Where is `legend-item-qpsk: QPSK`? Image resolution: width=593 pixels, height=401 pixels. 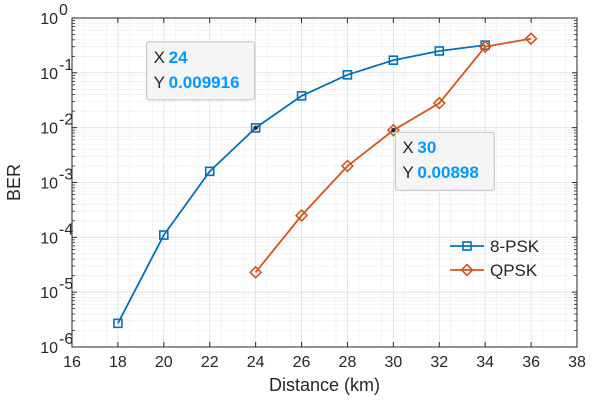
legend-item-qpsk: QPSK is located at coordinates (494, 270).